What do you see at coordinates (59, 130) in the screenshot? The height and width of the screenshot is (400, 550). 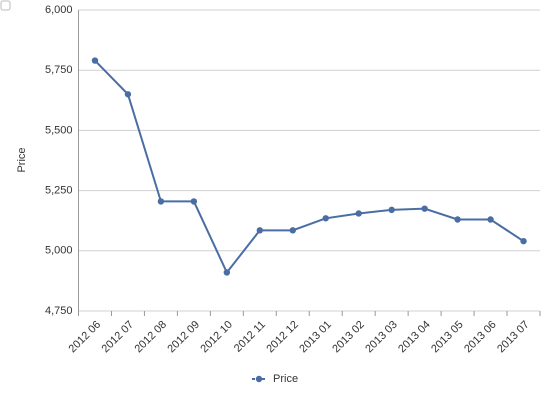 I see `y-tick-label: 5,500` at bounding box center [59, 130].